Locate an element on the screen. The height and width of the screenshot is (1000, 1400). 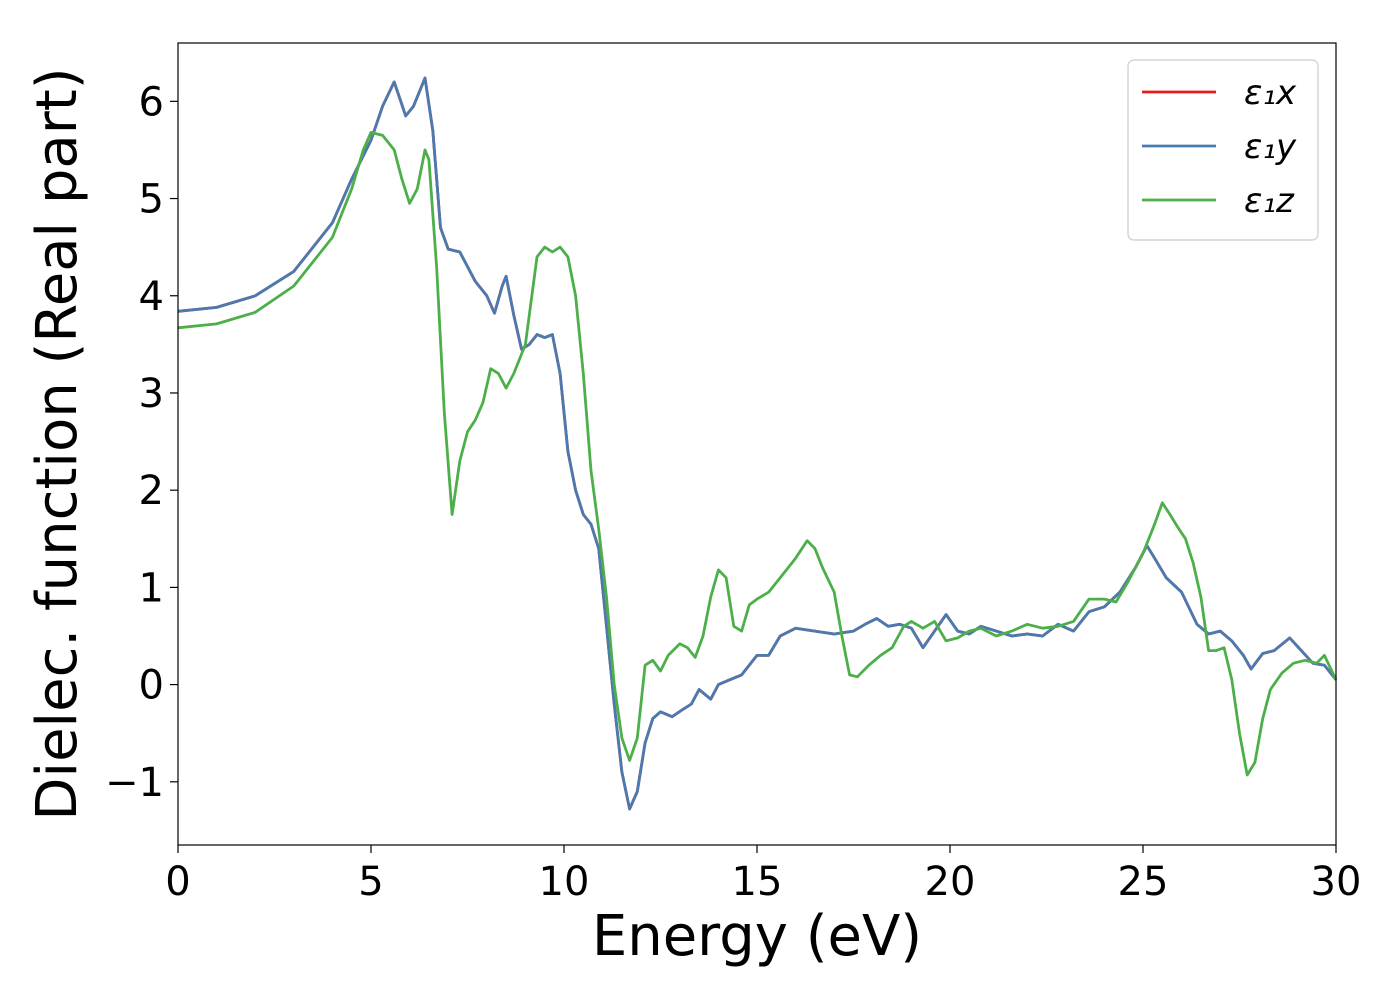
y-tick-label: 5 is located at coordinates (151, 200).